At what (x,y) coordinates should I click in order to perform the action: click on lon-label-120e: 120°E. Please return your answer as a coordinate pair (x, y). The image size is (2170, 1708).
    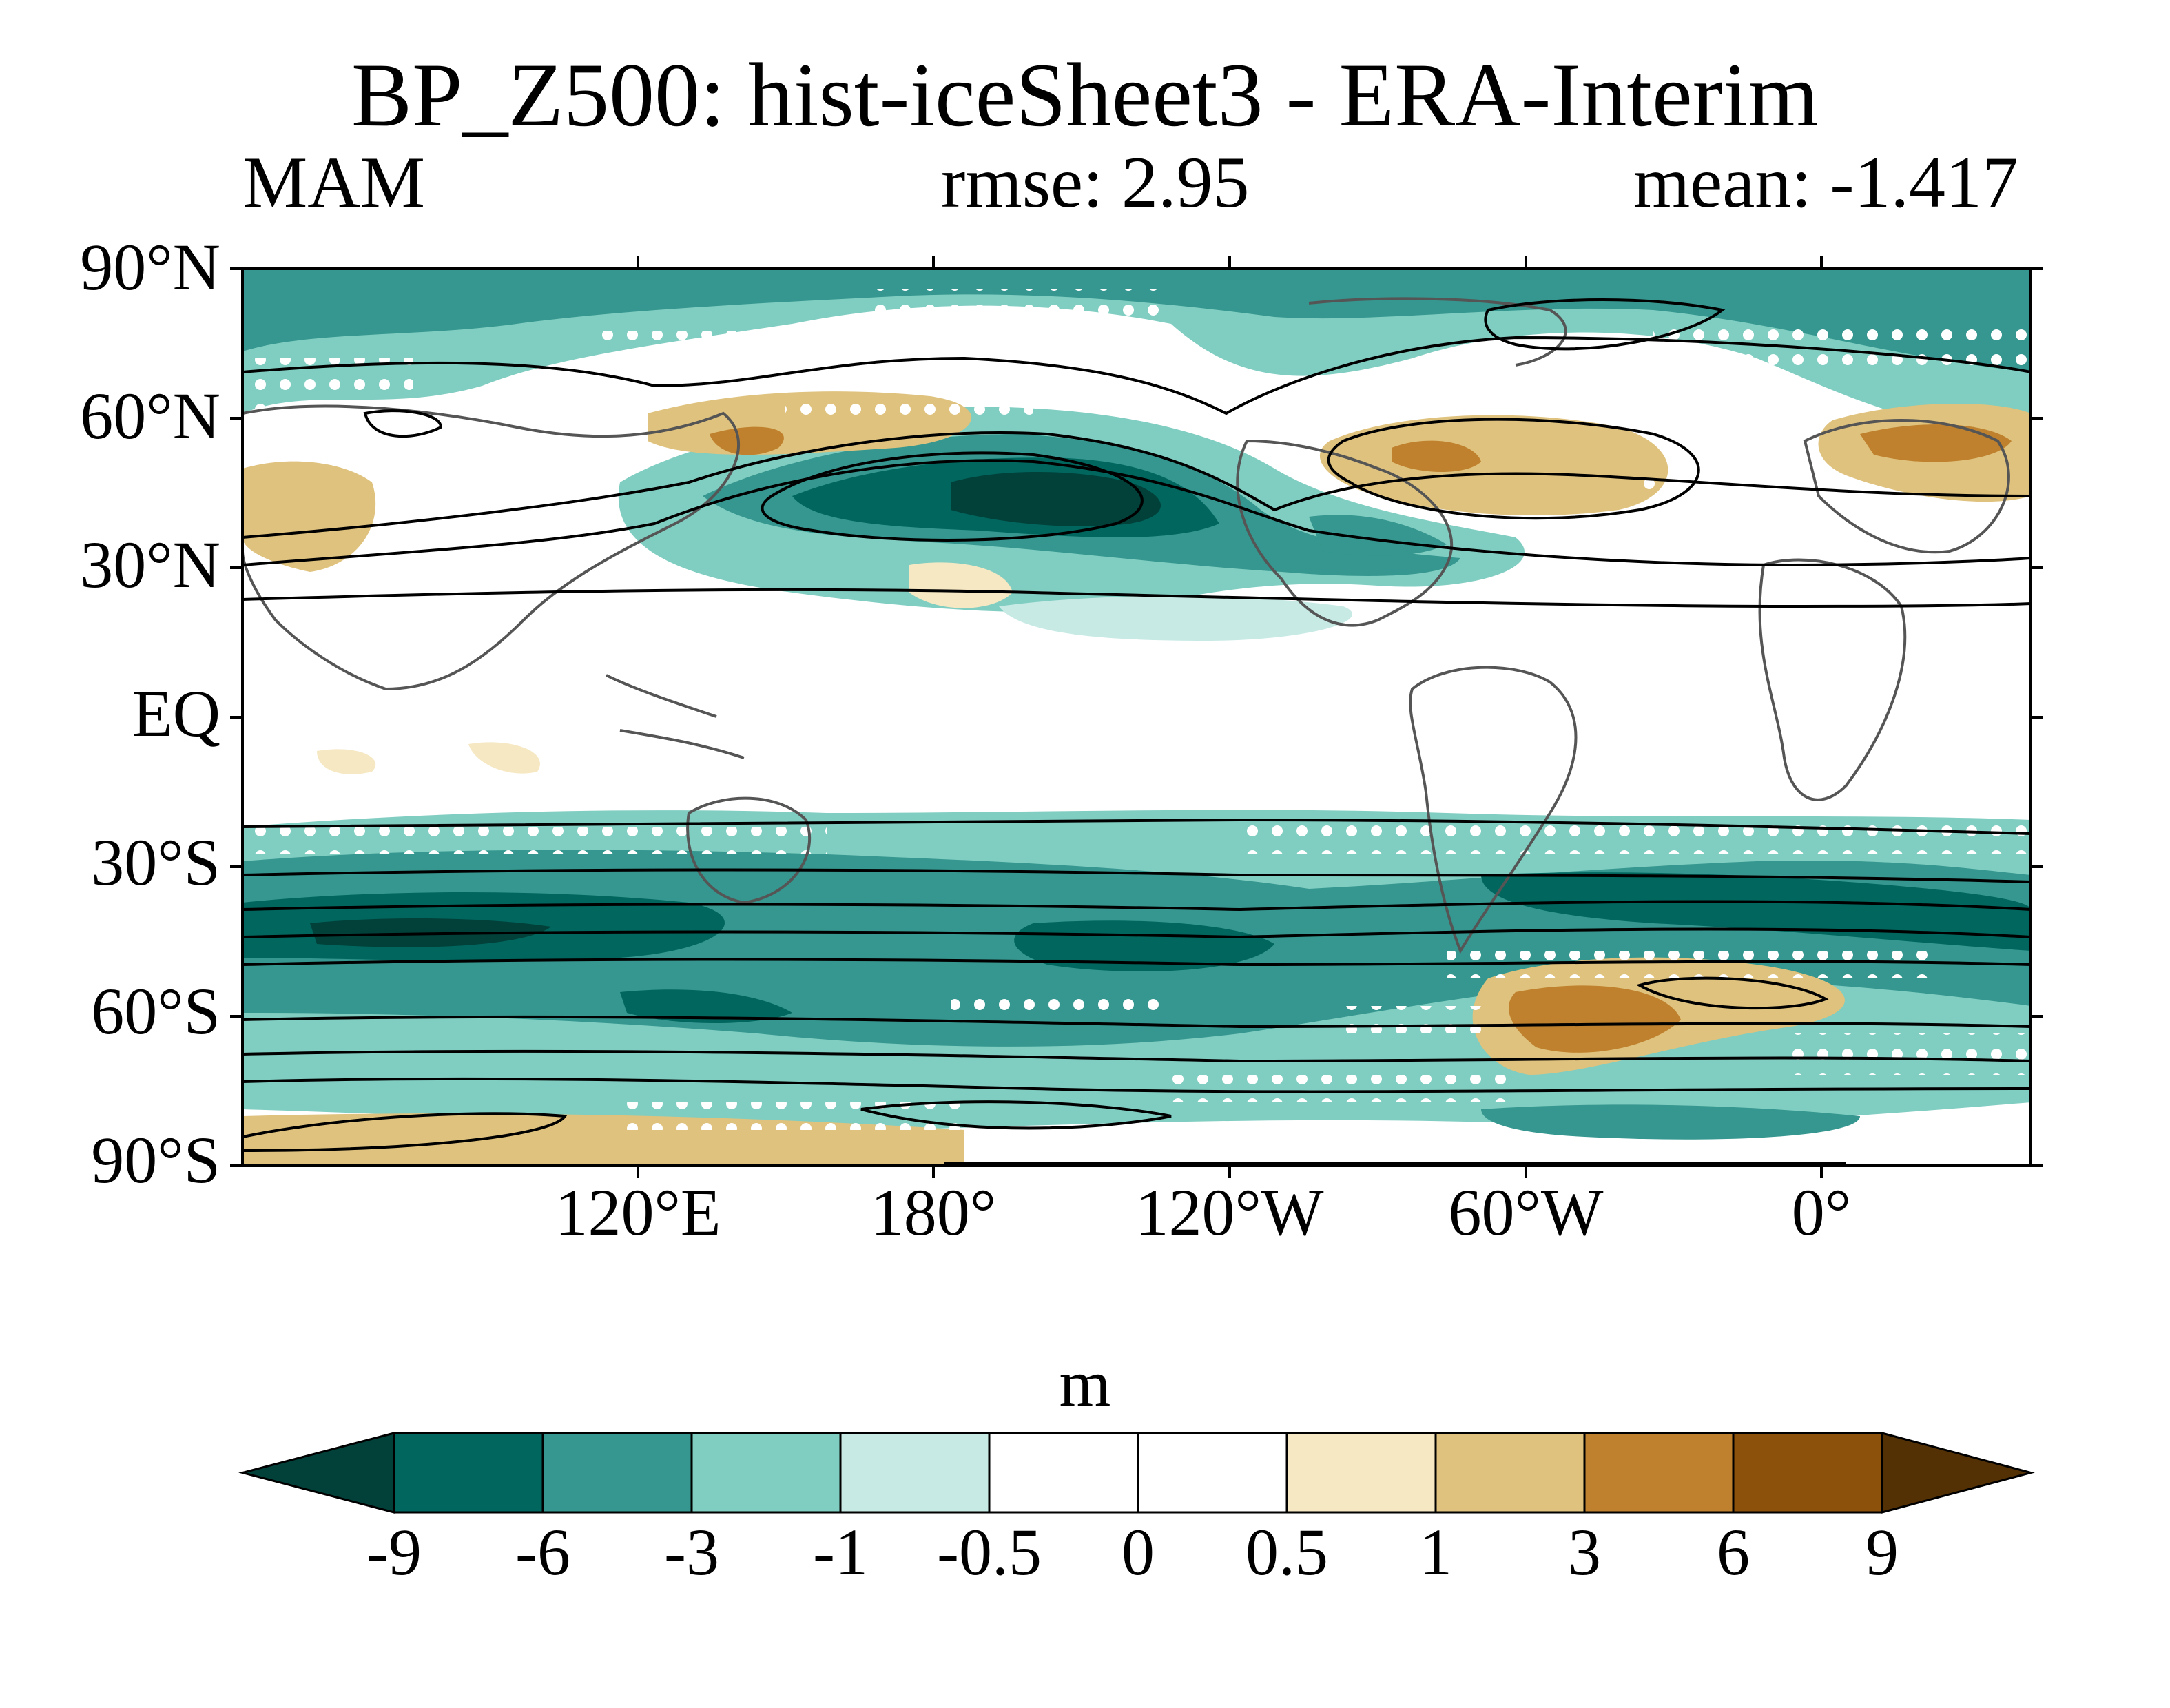
    Looking at the image, I should click on (638, 1212).